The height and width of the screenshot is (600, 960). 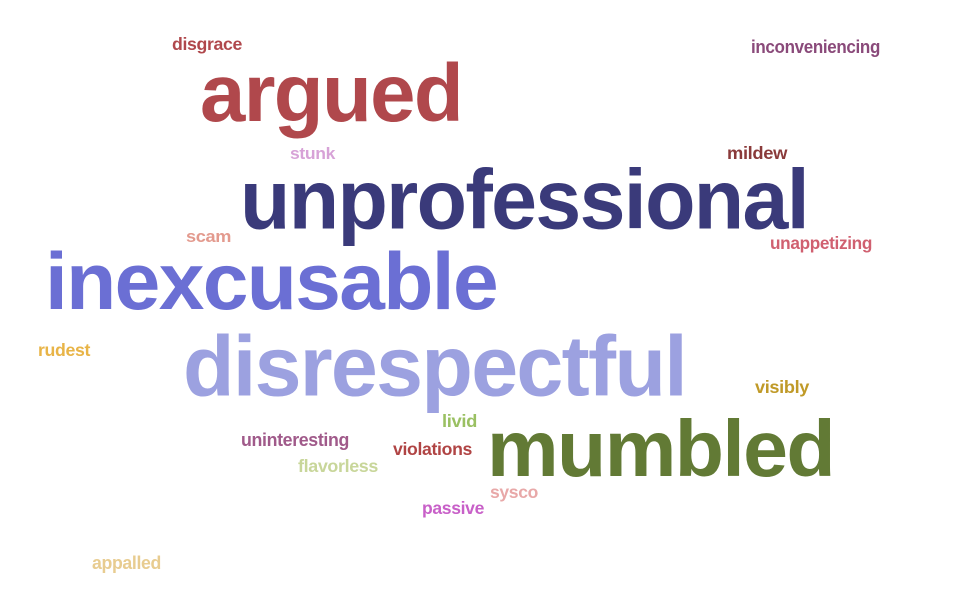 What do you see at coordinates (295, 440) in the screenshot?
I see `word-uninteresting: uninteresting` at bounding box center [295, 440].